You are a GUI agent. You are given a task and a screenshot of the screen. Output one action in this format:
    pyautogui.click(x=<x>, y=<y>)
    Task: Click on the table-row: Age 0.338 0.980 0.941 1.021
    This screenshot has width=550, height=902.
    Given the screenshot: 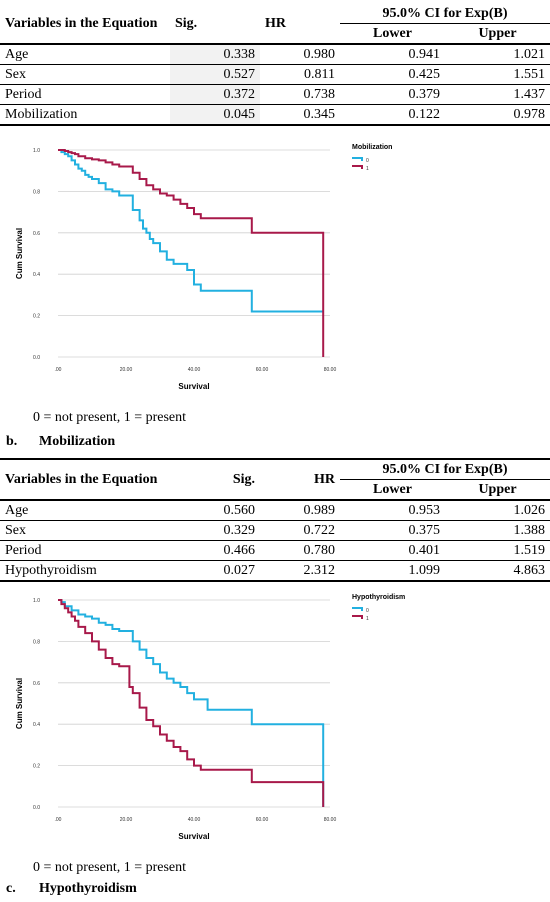 What is the action you would take?
    pyautogui.click(x=275, y=54)
    